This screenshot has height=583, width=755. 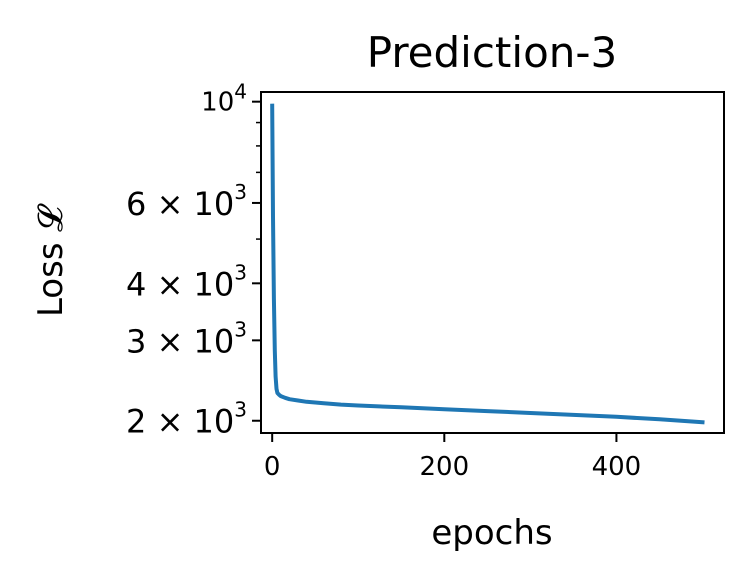 I want to click on x-tick-label-2: 400, so click(x=617, y=467).